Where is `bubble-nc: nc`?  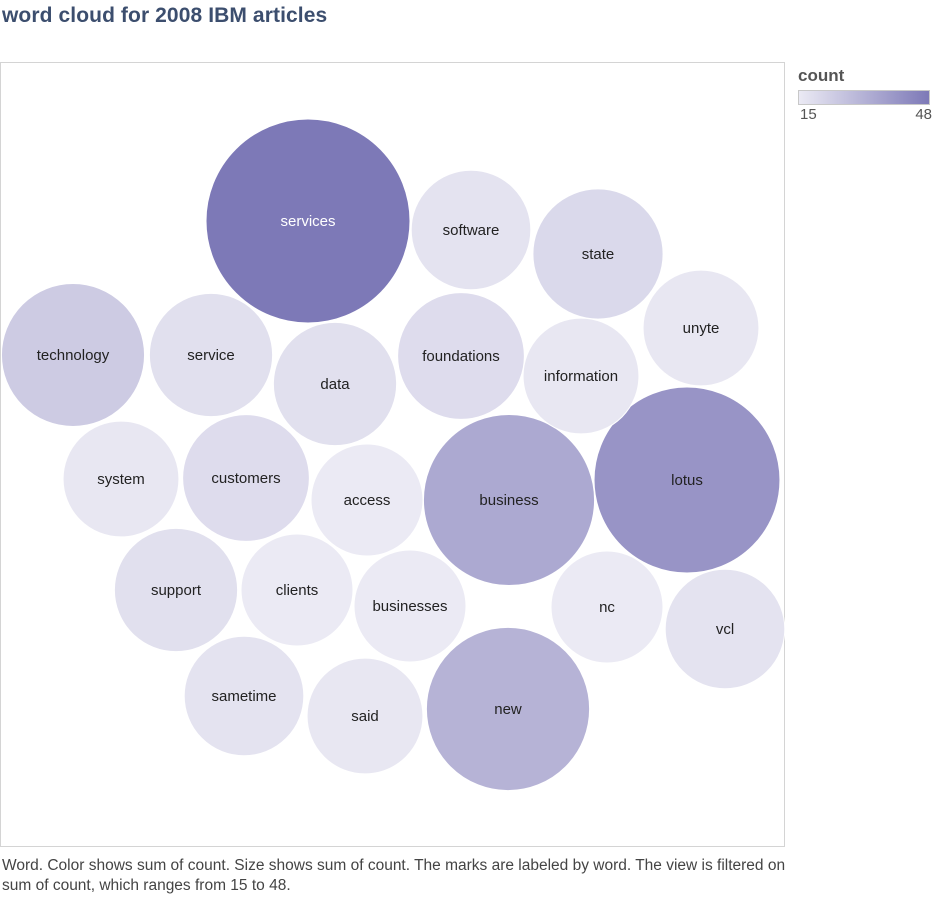
bubble-nc: nc is located at coordinates (607, 607).